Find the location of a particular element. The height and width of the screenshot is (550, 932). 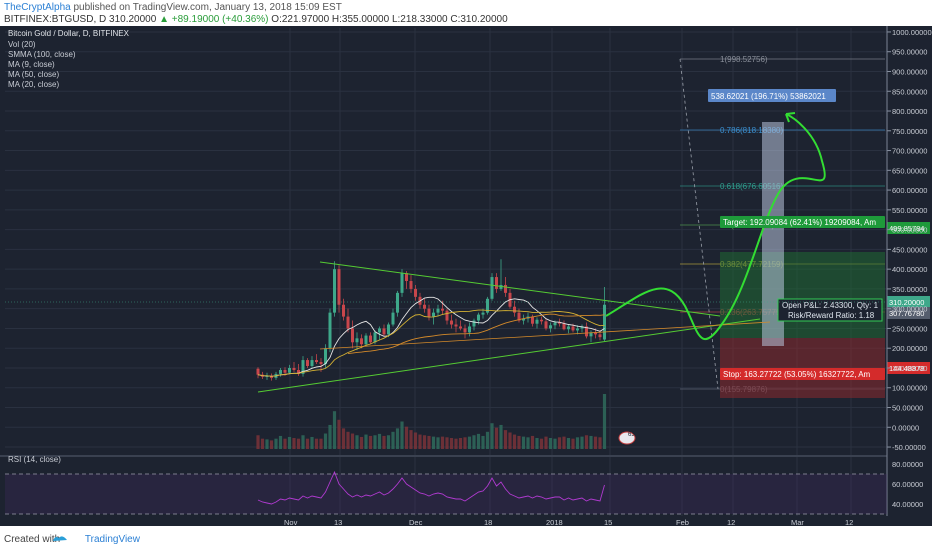

volume-bars is located at coordinates (431, 421).